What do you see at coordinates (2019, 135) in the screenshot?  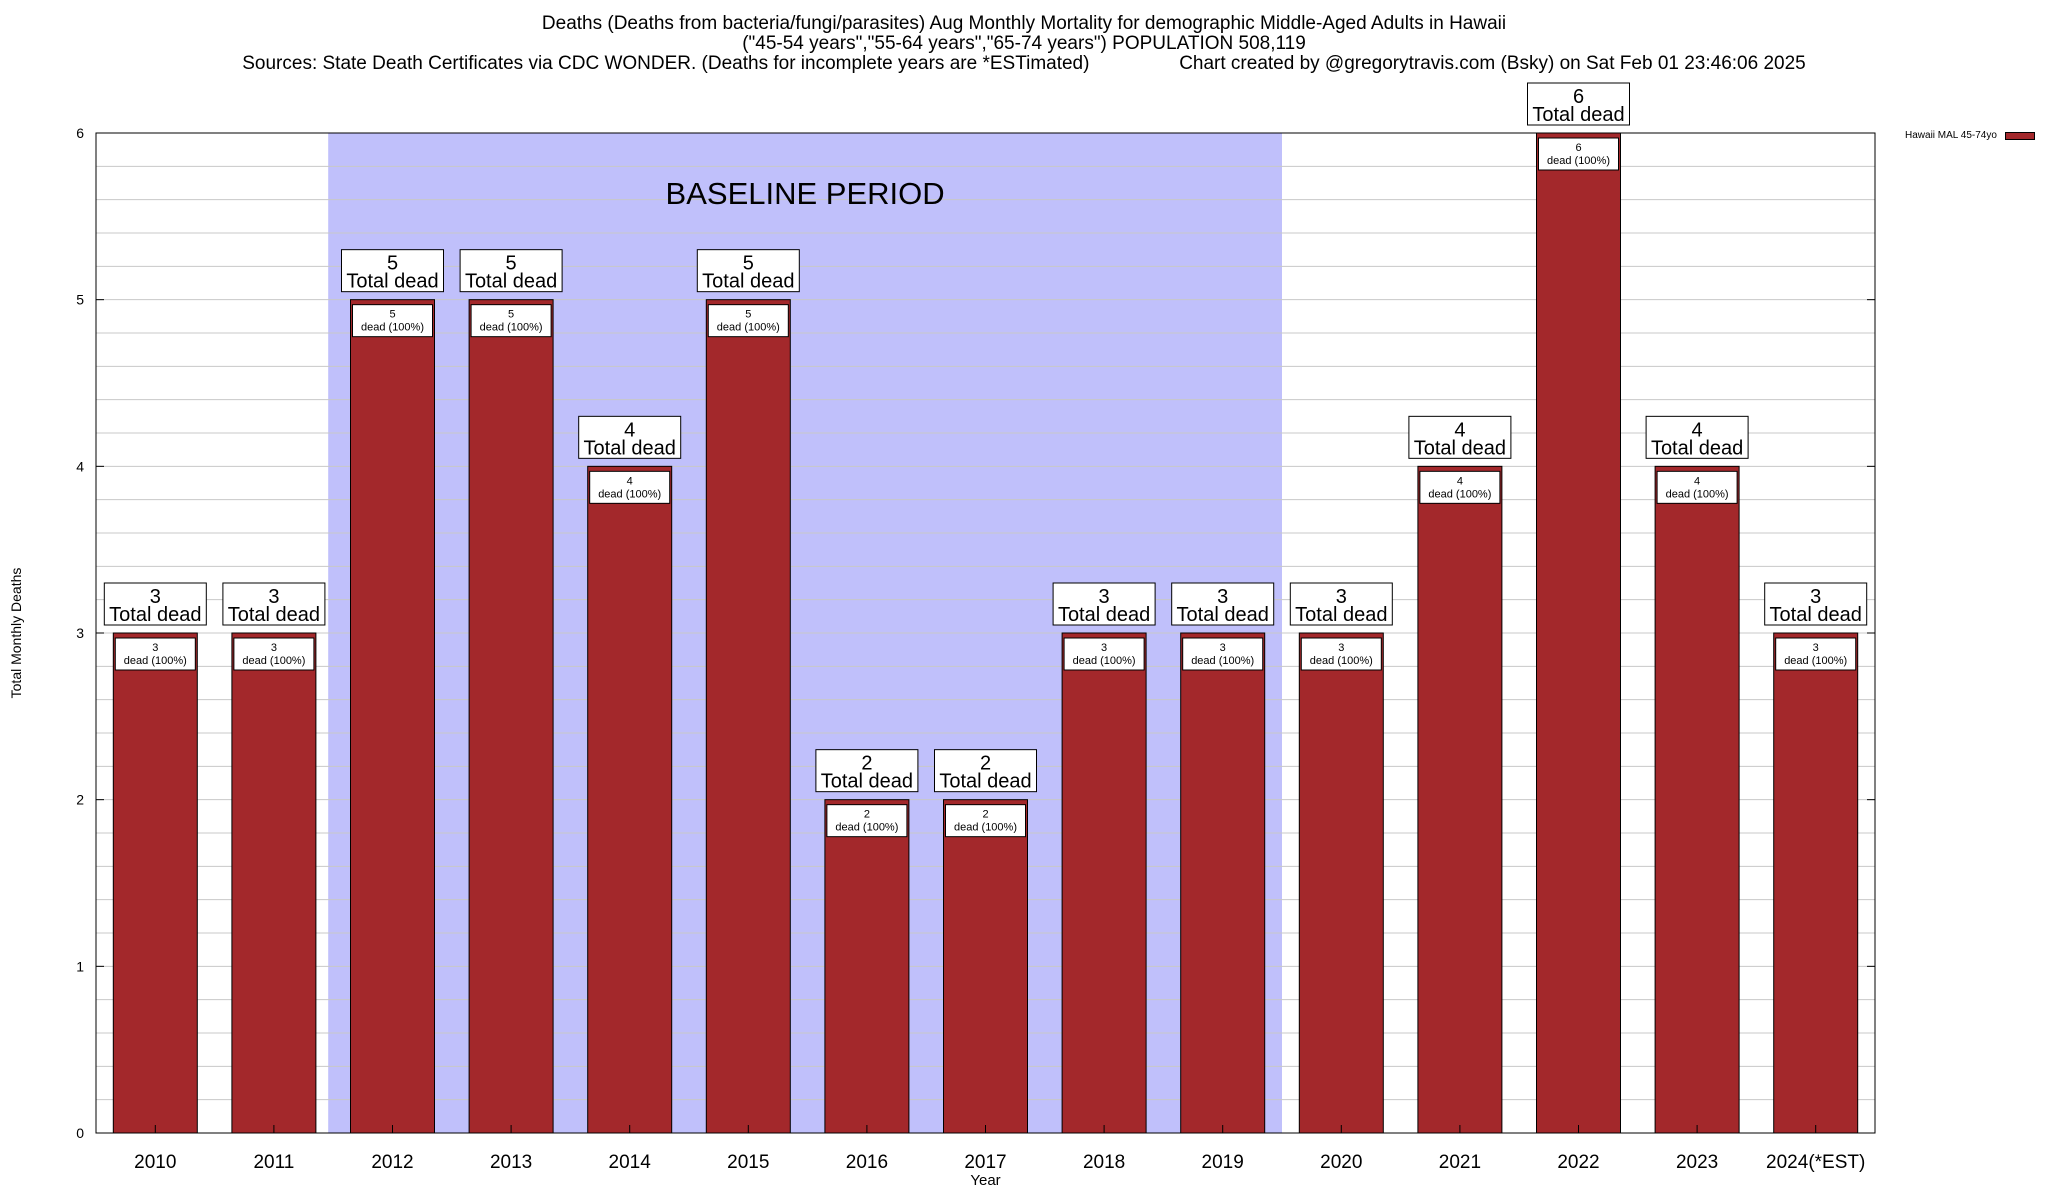 I see `legend-swatch` at bounding box center [2019, 135].